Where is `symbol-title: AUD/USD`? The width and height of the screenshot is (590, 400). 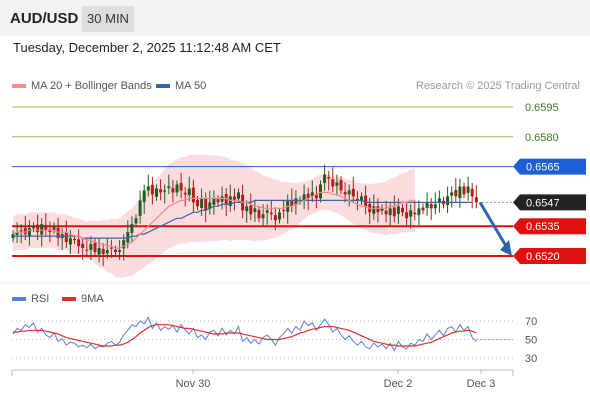 symbol-title: AUD/USD is located at coordinates (44, 18).